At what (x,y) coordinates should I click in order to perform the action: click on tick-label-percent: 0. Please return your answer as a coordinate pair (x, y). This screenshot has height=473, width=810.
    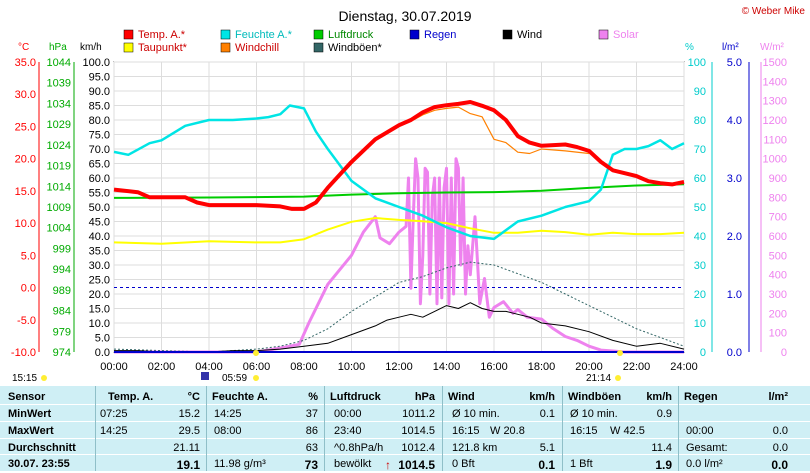
    Looking at the image, I should click on (703, 353).